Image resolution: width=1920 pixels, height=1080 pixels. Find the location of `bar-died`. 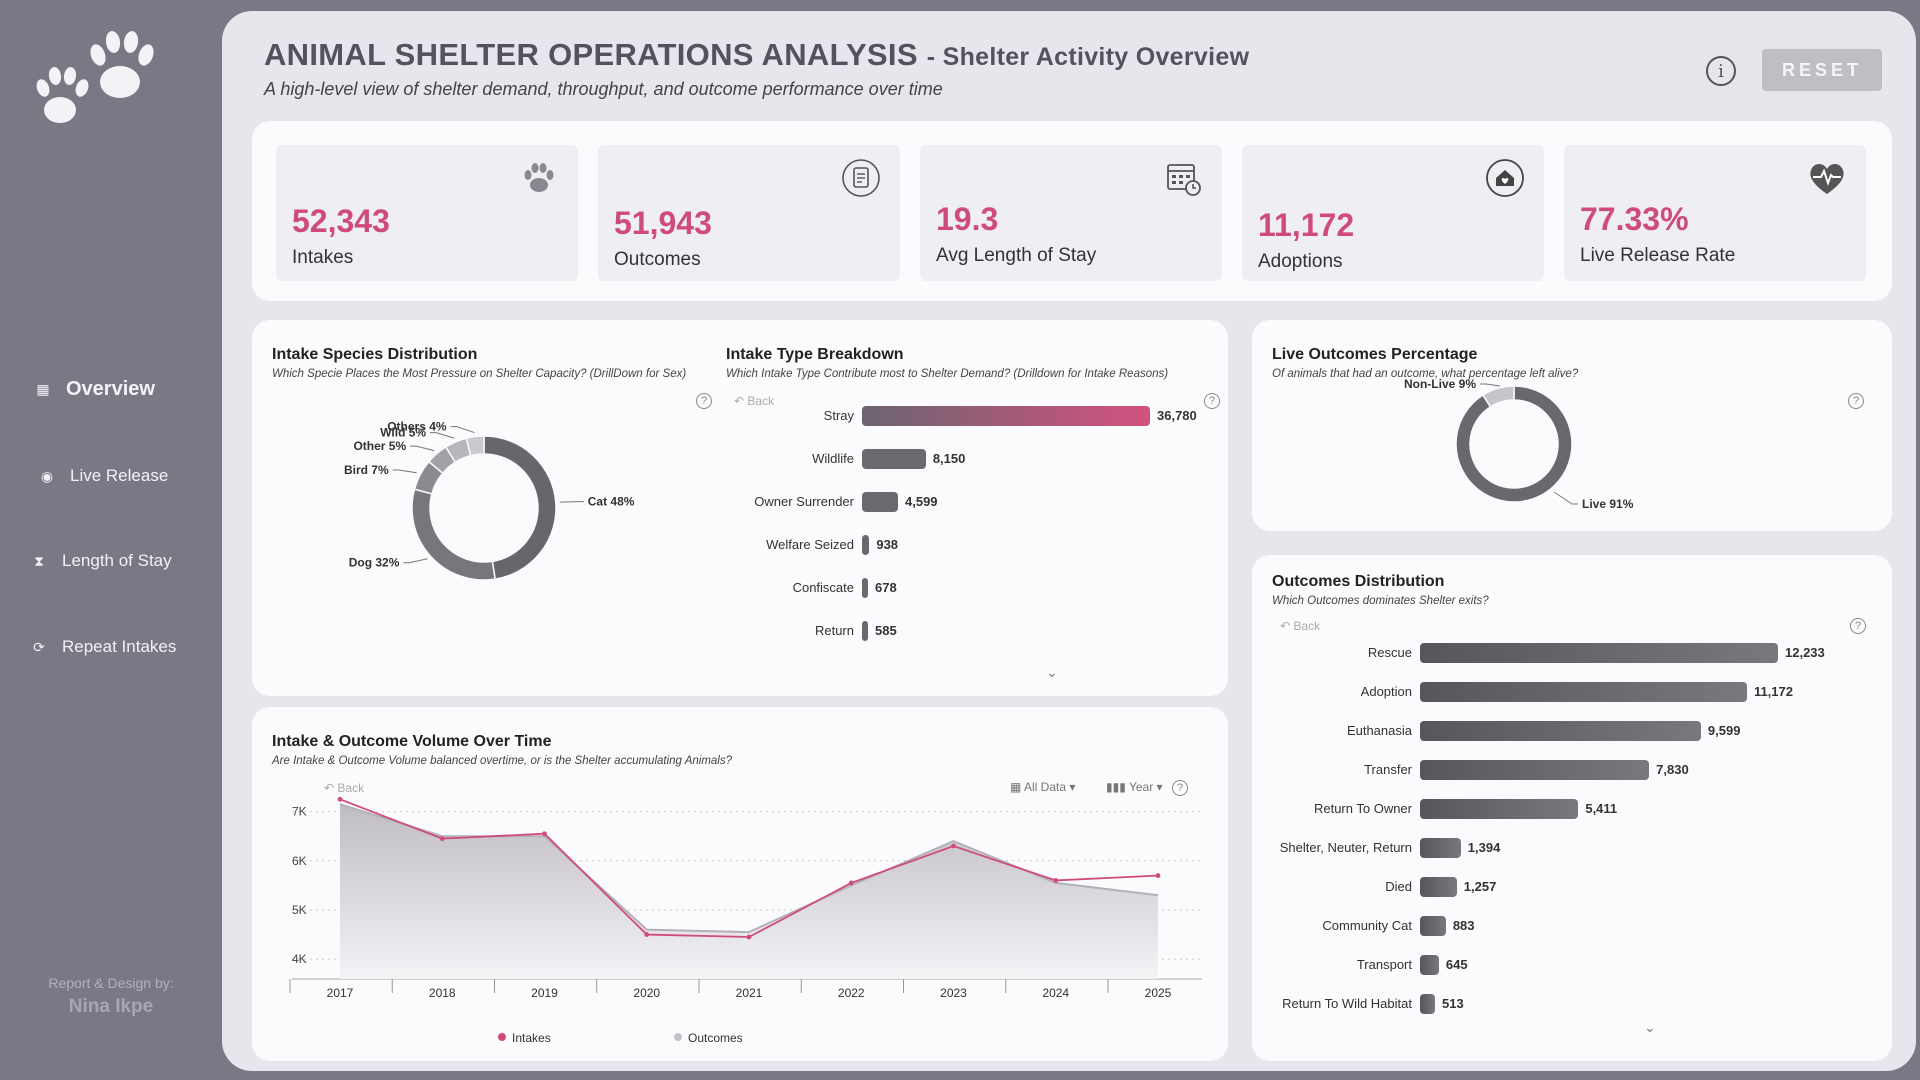

bar-died is located at coordinates (1438, 887).